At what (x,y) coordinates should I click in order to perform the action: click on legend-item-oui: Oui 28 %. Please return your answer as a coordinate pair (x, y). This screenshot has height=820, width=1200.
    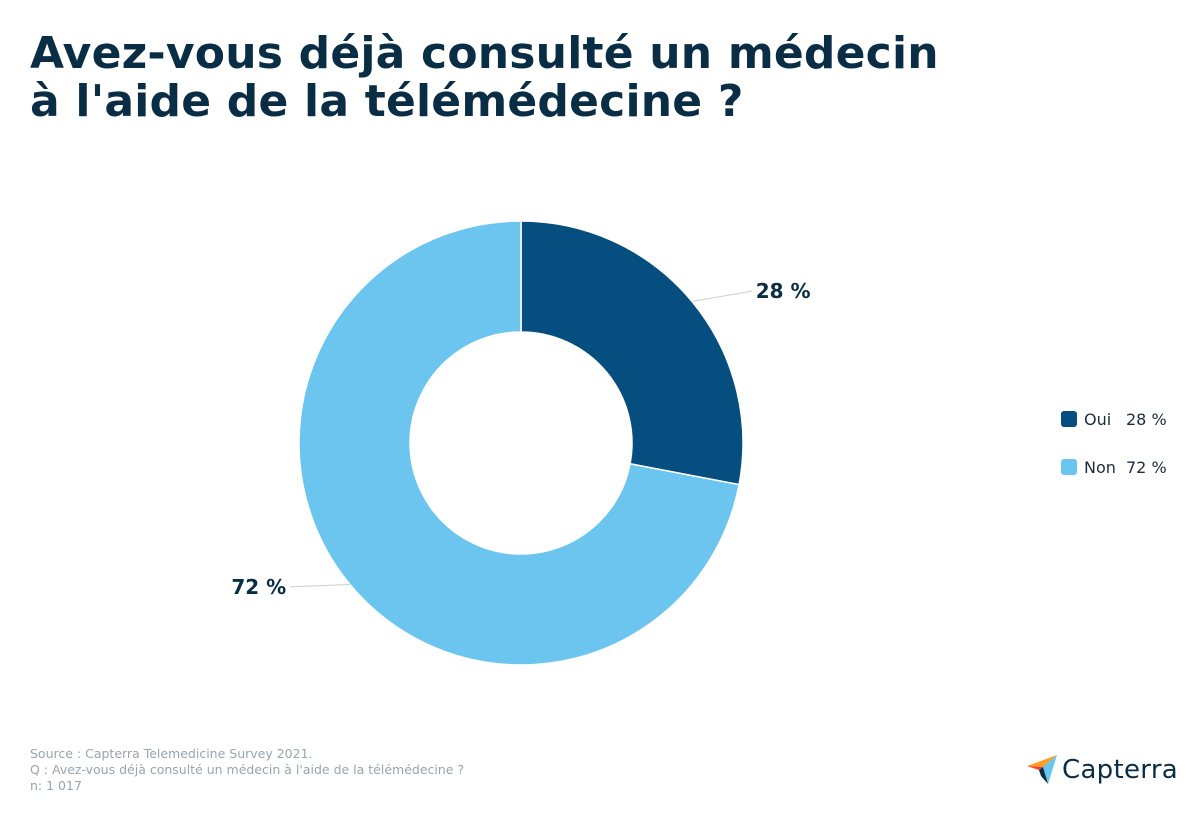
    Looking at the image, I should click on (1114, 419).